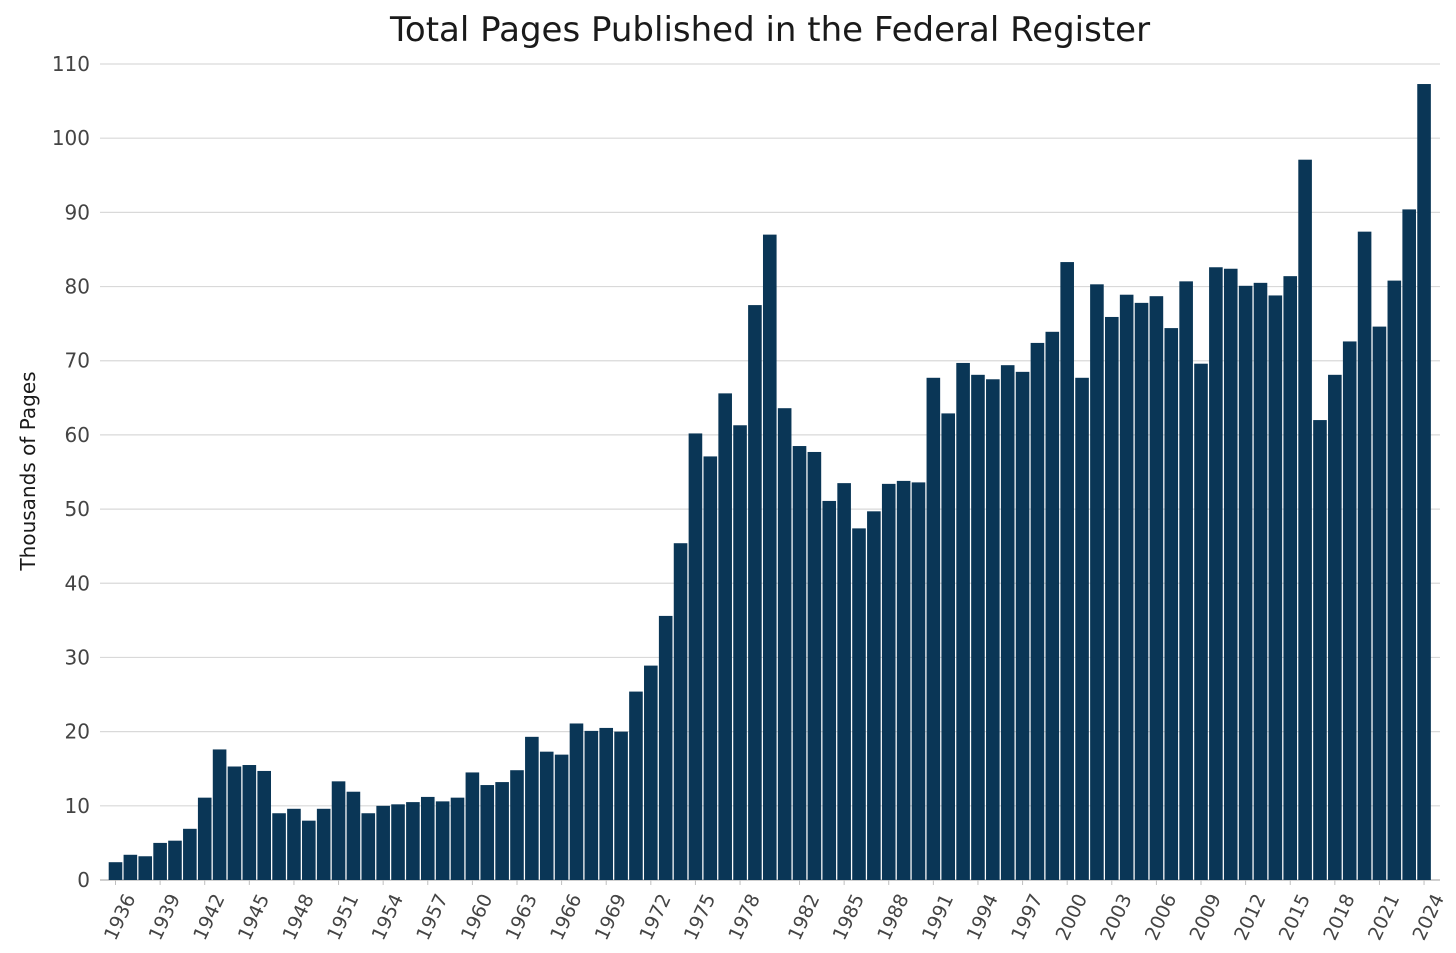 This screenshot has width=1456, height=953. What do you see at coordinates (71, 472) in the screenshot?
I see `y-axis-ticks: 0 10 20 30 40 50 60 70 80 90 100 110` at bounding box center [71, 472].